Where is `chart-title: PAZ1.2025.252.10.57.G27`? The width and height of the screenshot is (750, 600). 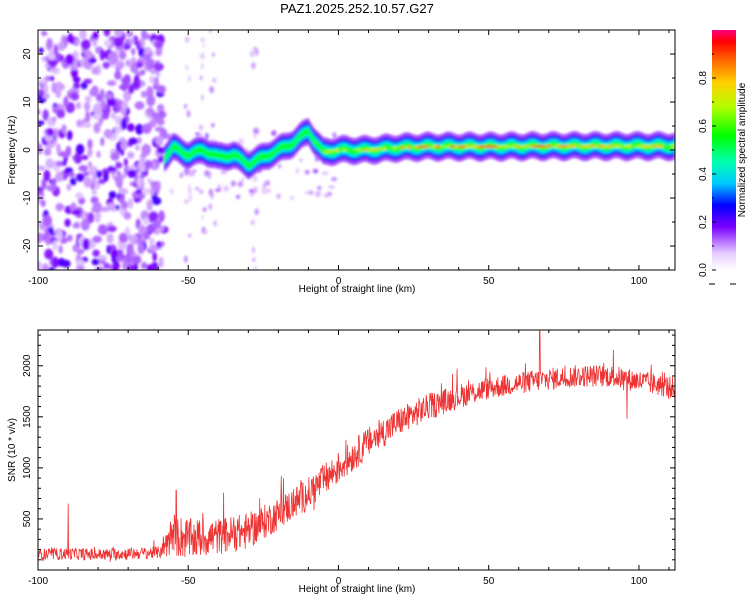
chart-title: PAZ1.2025.252.10.57.G27 is located at coordinates (357, 8).